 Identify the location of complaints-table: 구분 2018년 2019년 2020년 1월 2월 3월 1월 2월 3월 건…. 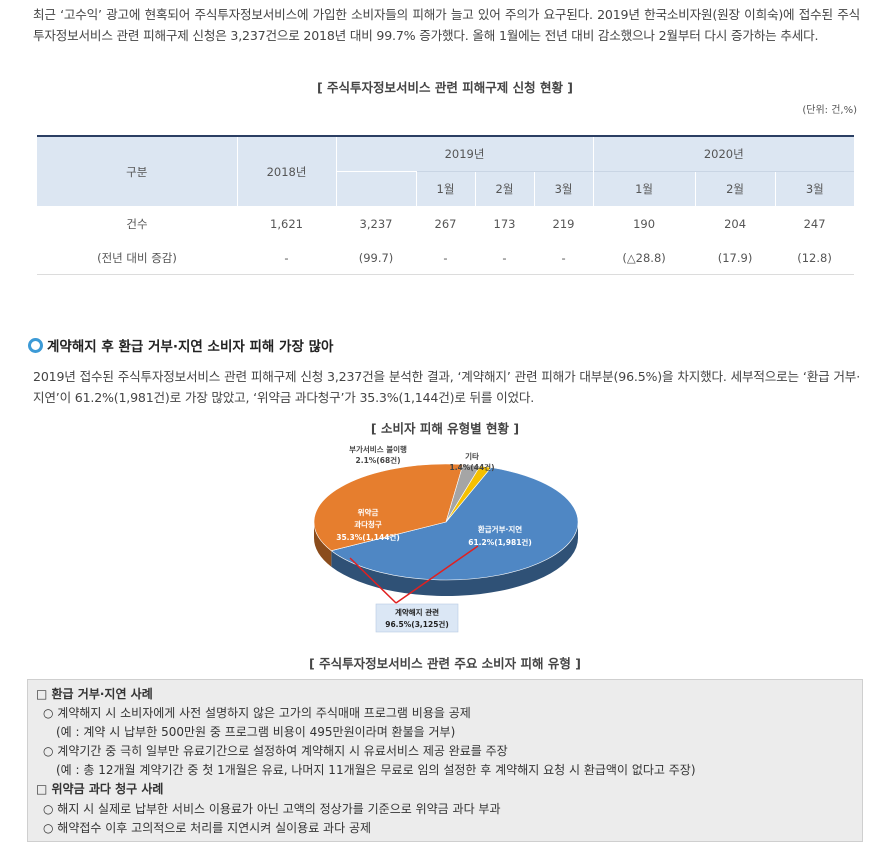
(446, 205).